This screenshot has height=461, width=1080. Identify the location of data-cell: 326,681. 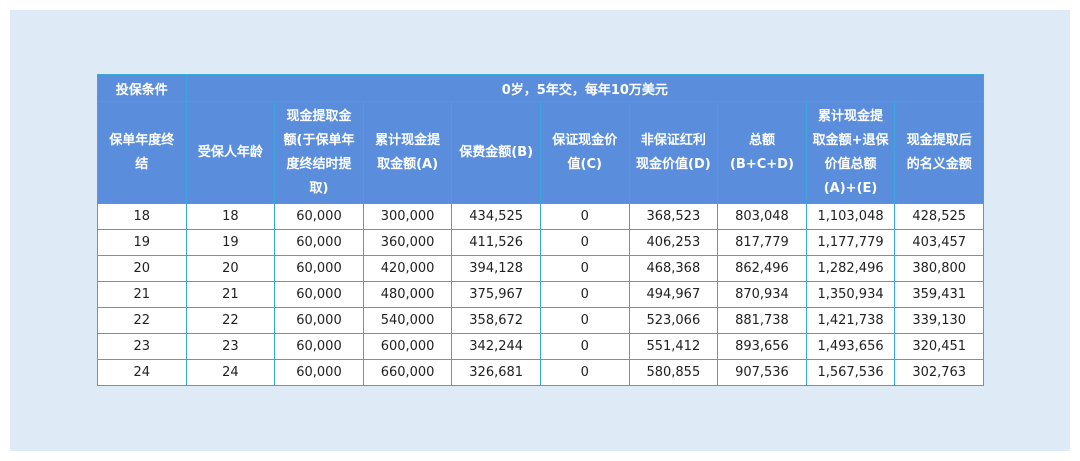
(496, 372).